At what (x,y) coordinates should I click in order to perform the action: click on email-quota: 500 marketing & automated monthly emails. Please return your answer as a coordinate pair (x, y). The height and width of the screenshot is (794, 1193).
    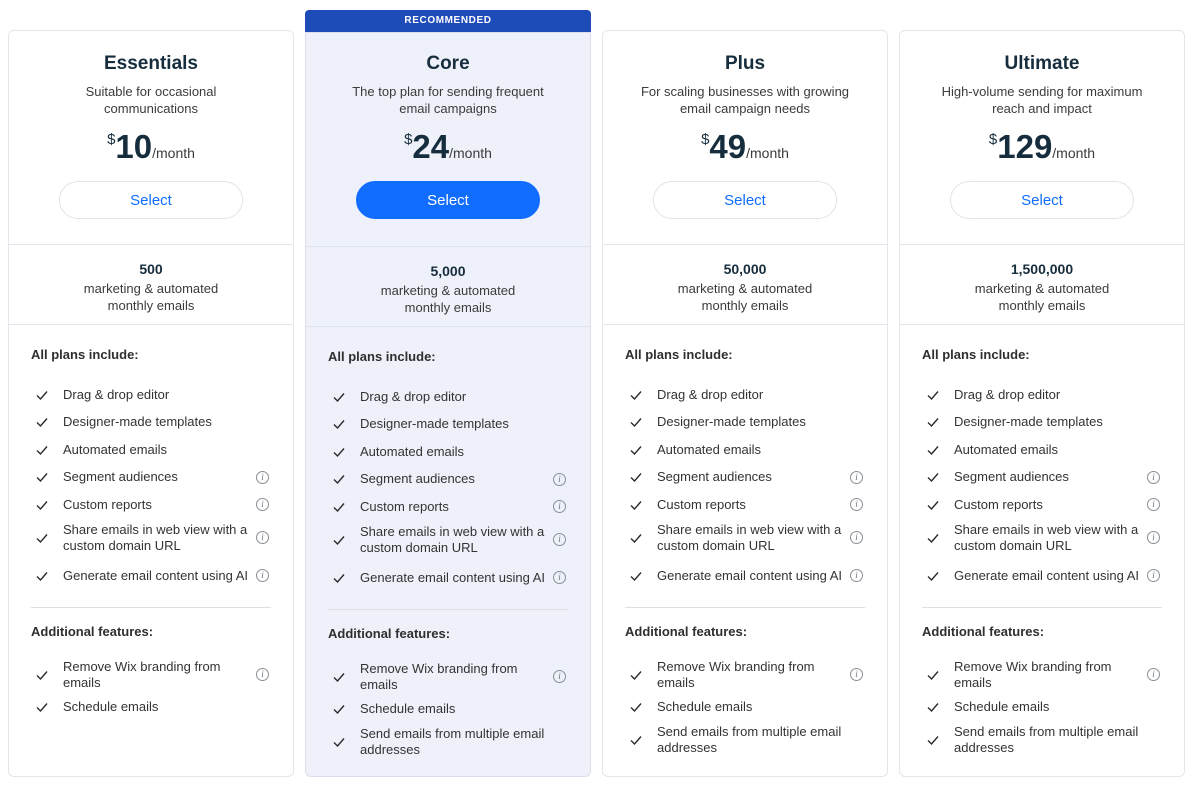
    Looking at the image, I should click on (151, 285).